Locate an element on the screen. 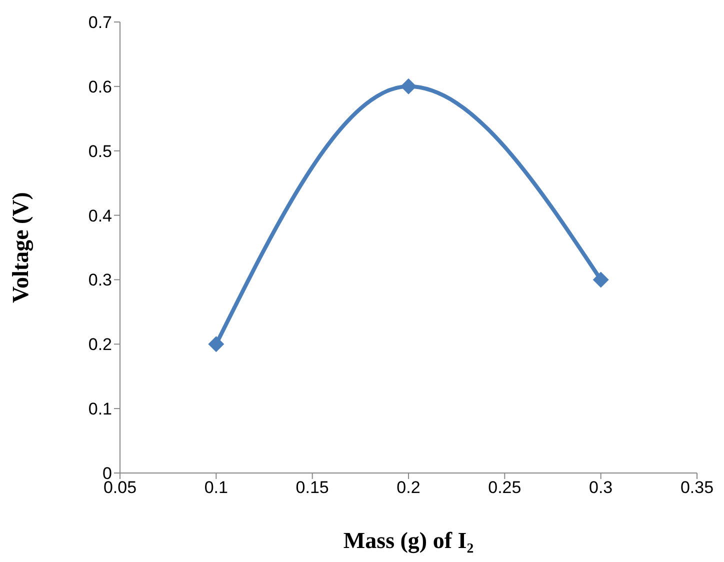 The image size is (724, 562). y-tick-label: 0.2 is located at coordinates (100, 344).